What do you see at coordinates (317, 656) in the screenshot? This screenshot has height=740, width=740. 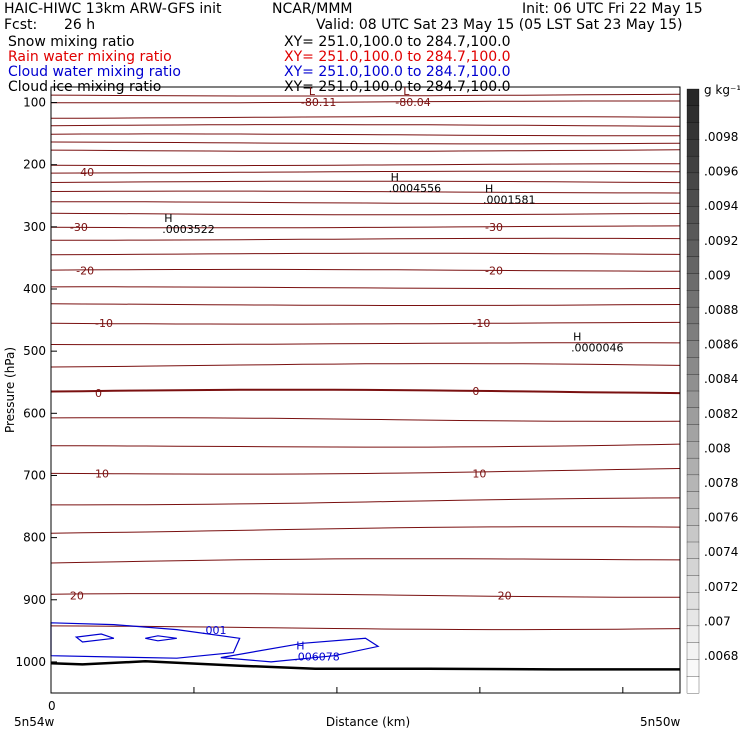 I see `extremum-value: .006078` at bounding box center [317, 656].